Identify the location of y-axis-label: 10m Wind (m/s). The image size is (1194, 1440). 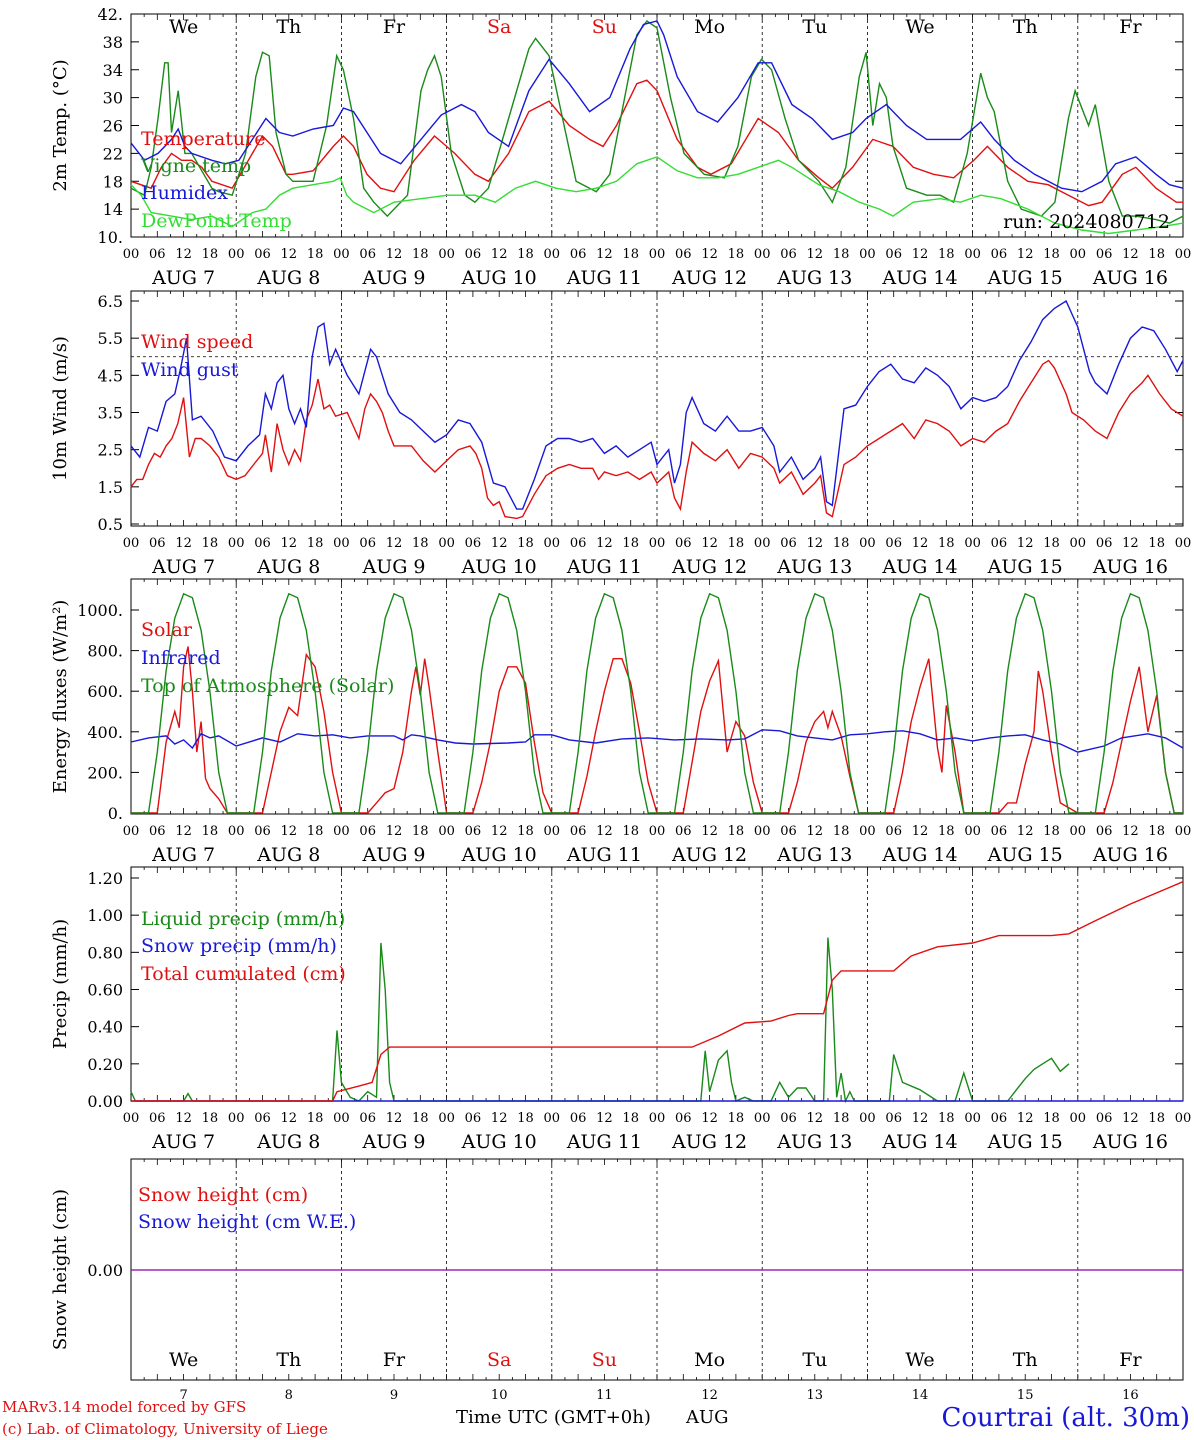
(60, 408).